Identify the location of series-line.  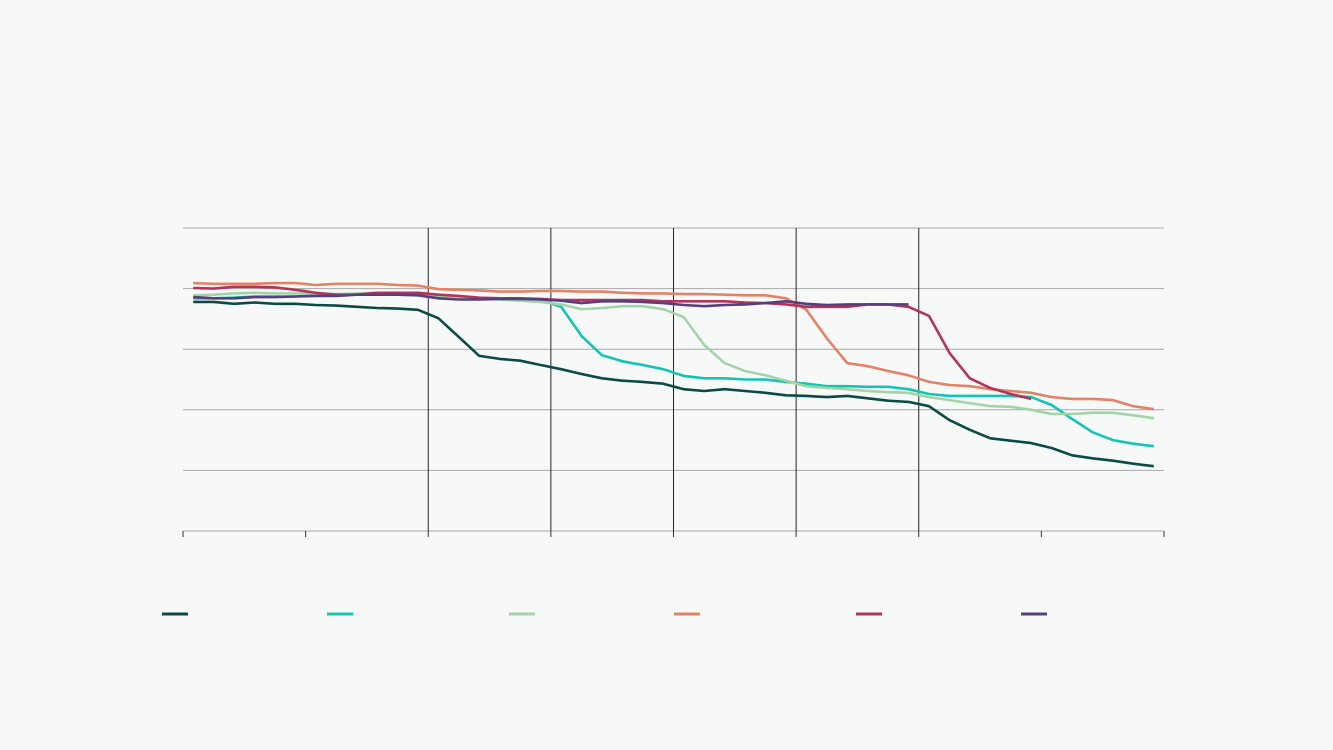
(551, 300).